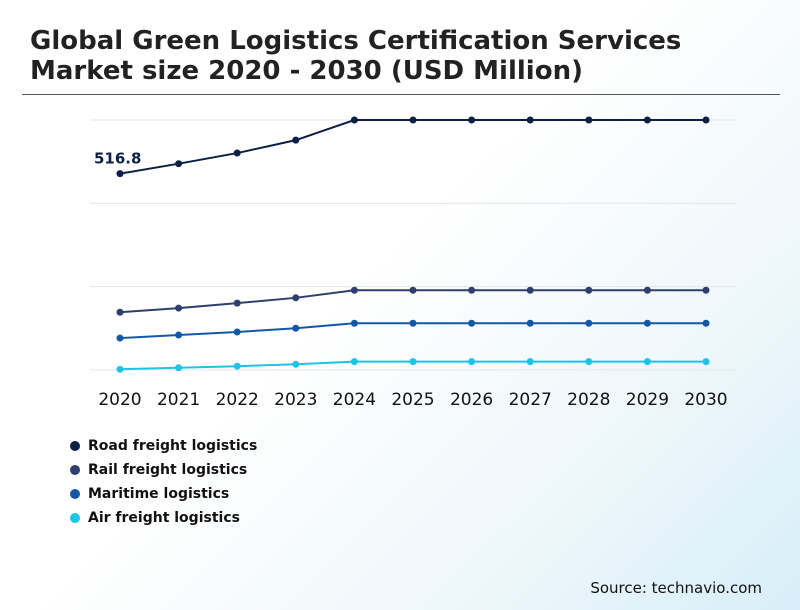 The image size is (800, 610). What do you see at coordinates (412, 147) in the screenshot?
I see `series-line` at bounding box center [412, 147].